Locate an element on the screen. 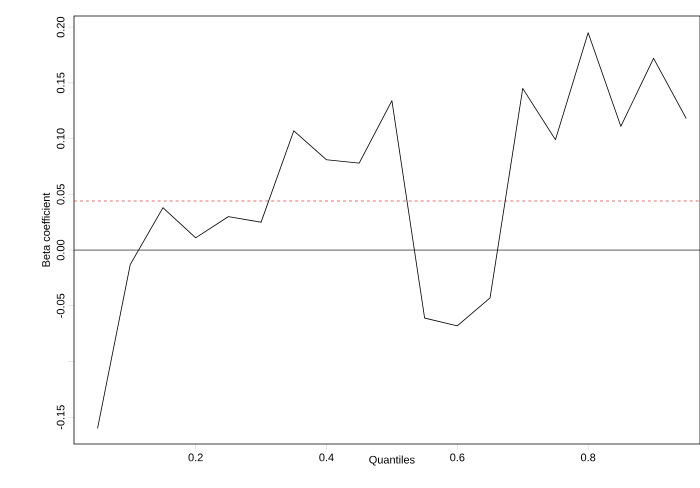 Image resolution: width=700 pixels, height=488 pixels. y-tick-label: -0.15 is located at coordinates (60, 417).